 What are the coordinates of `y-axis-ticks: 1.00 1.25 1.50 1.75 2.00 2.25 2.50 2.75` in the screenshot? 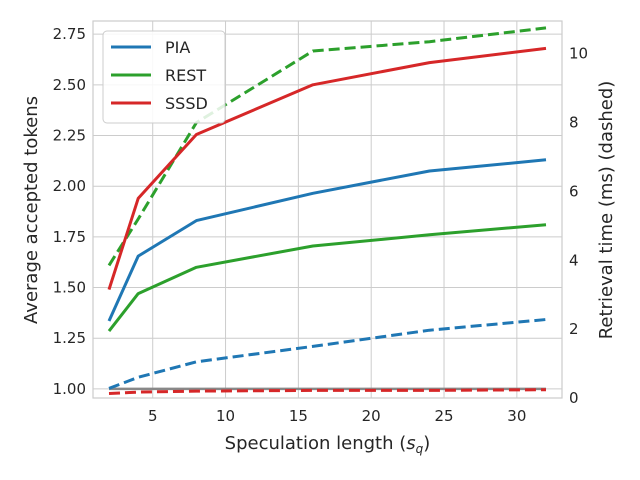 It's located at (69, 211).